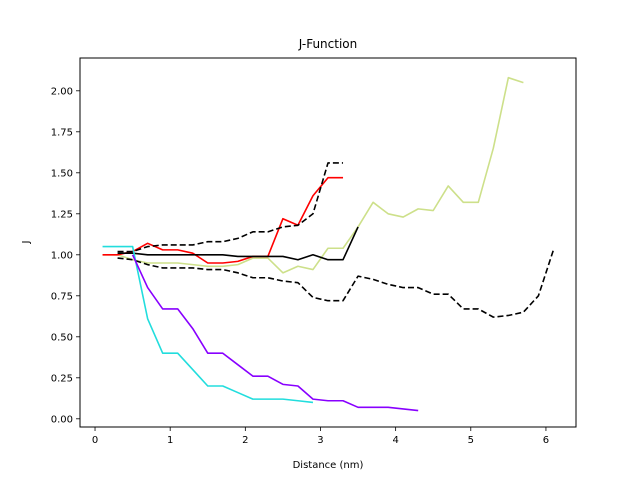 Image resolution: width=640 pixels, height=480 pixels. Describe the element at coordinates (62, 296) in the screenshot. I see `y-tick-label: 0.75` at that location.